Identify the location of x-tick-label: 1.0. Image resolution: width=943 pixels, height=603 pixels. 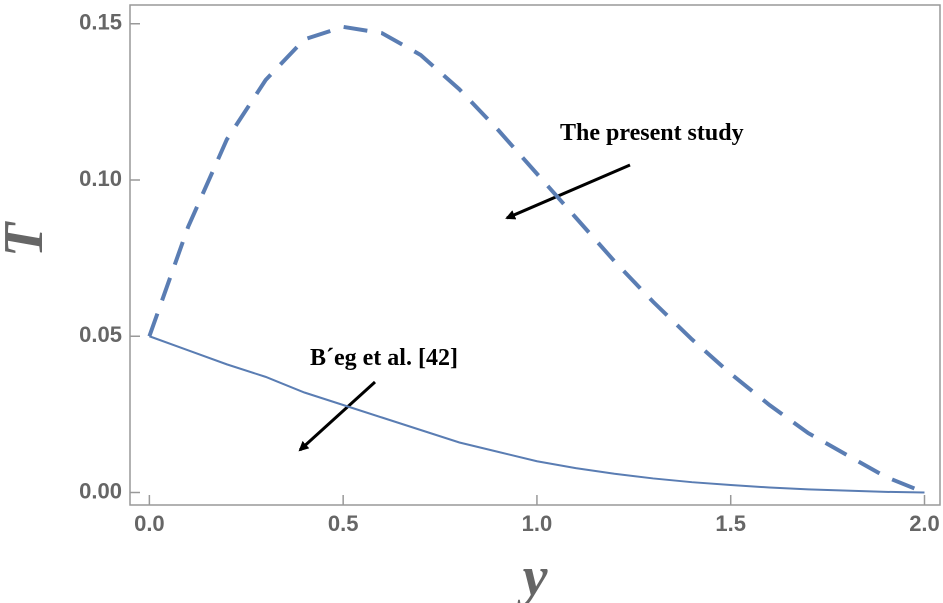
(537, 523).